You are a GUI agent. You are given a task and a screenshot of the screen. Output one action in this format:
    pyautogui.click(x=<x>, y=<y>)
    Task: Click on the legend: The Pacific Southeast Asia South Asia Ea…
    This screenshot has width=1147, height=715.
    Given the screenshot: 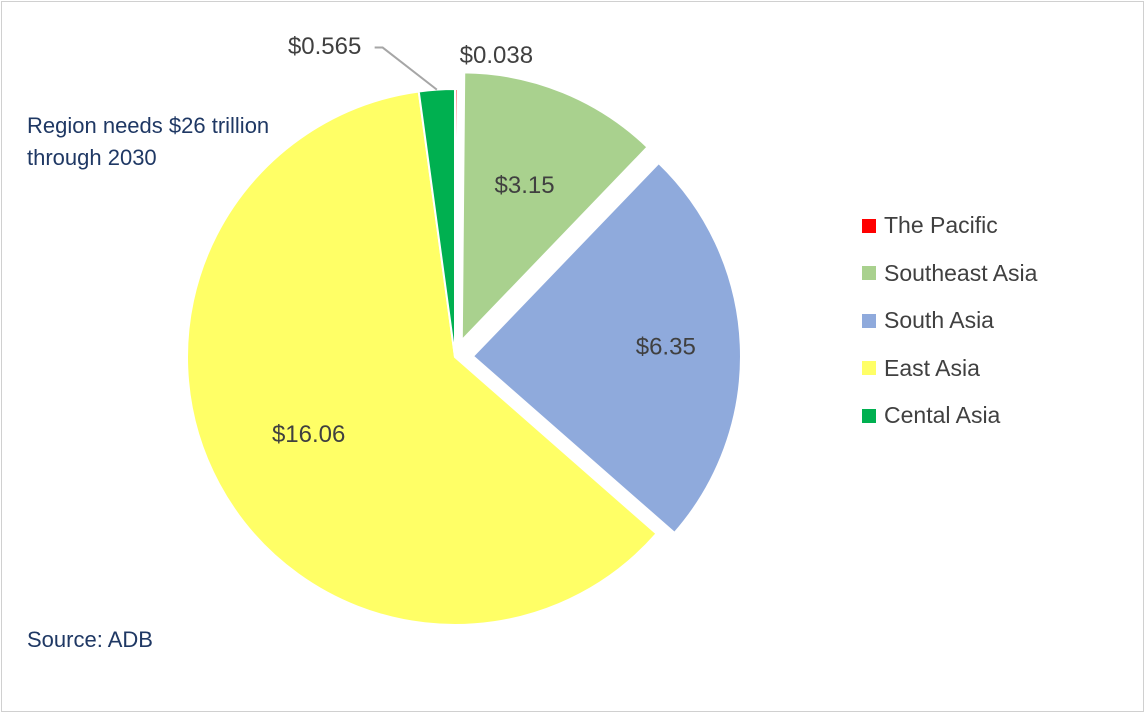 What is the action you would take?
    pyautogui.click(x=949, y=321)
    